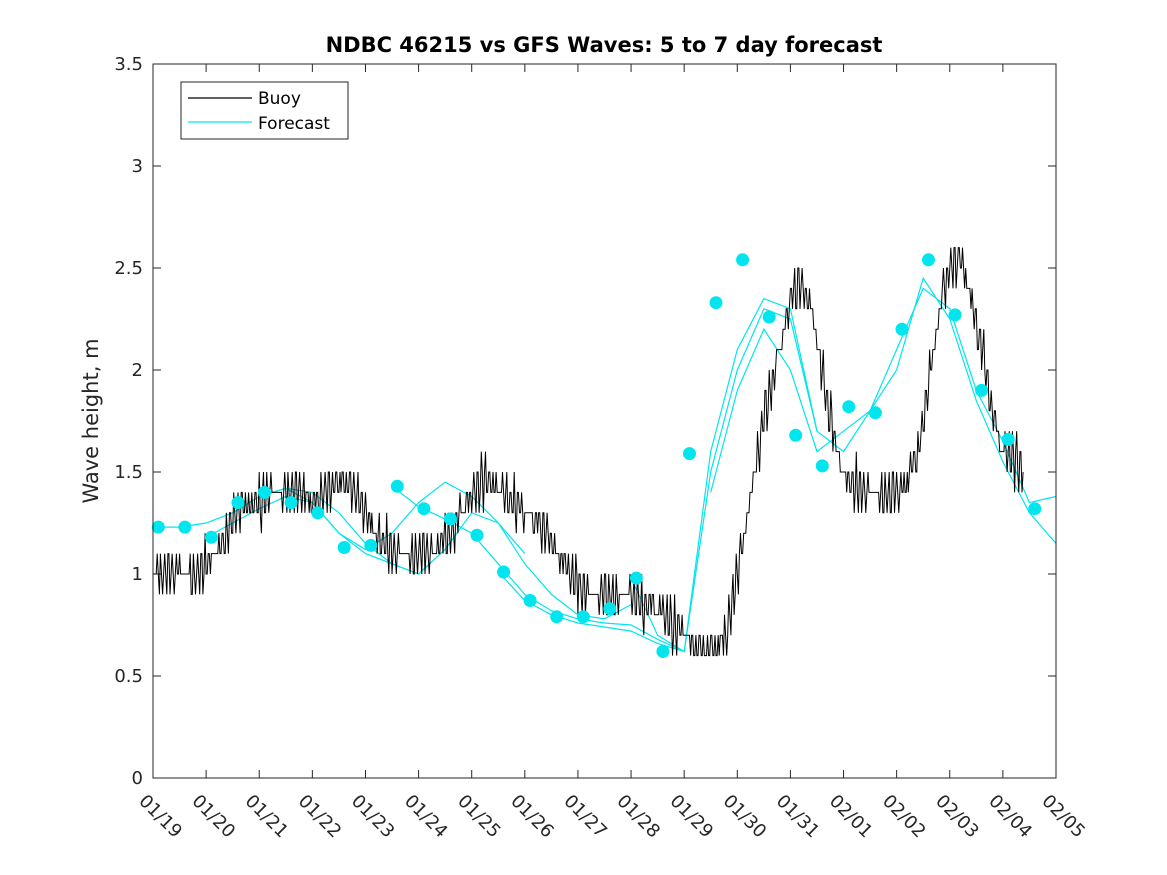 This screenshot has width=1167, height=875. What do you see at coordinates (373, 817) in the screenshot?
I see `x-tick-label: 01/23` at bounding box center [373, 817].